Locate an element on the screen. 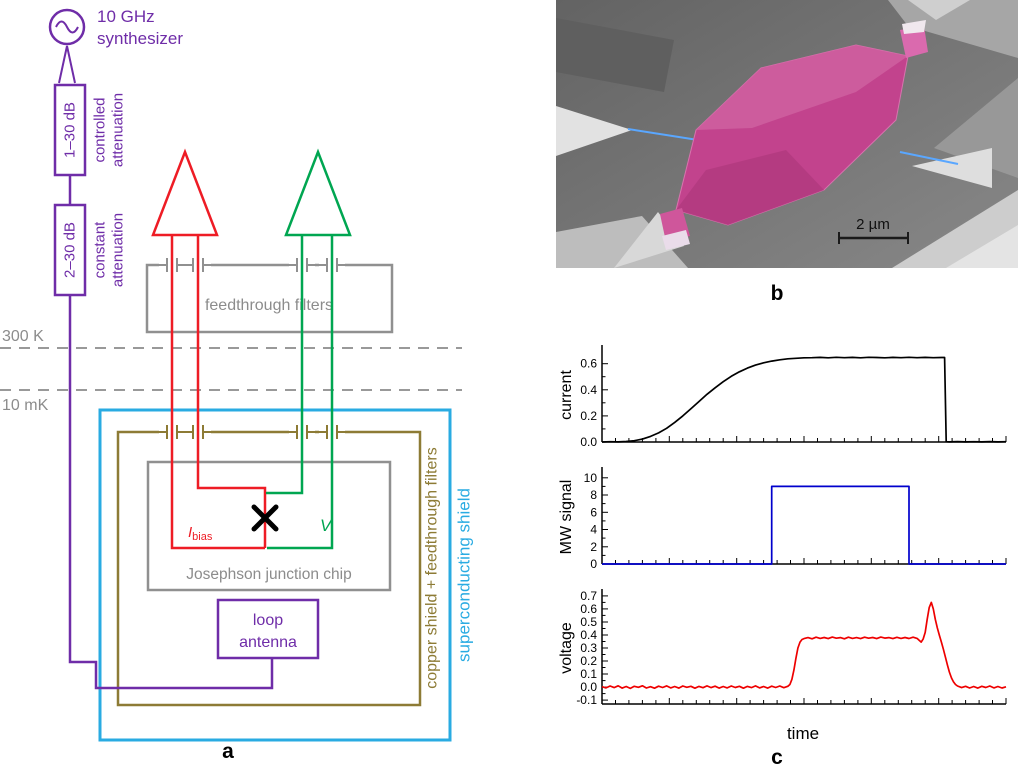 This screenshot has width=1024, height=781. voltage-wiring is located at coordinates (300, 392).